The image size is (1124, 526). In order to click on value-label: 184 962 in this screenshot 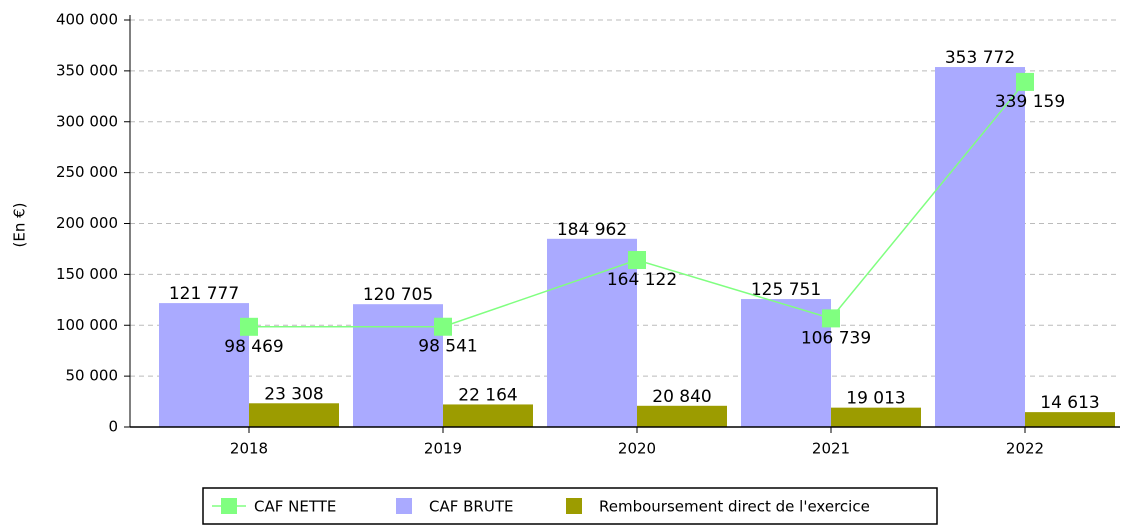, I will do `click(592, 230)`.